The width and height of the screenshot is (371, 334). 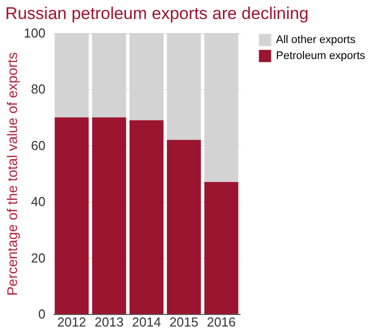 I want to click on y-tick-label: 20, so click(x=38, y=258).